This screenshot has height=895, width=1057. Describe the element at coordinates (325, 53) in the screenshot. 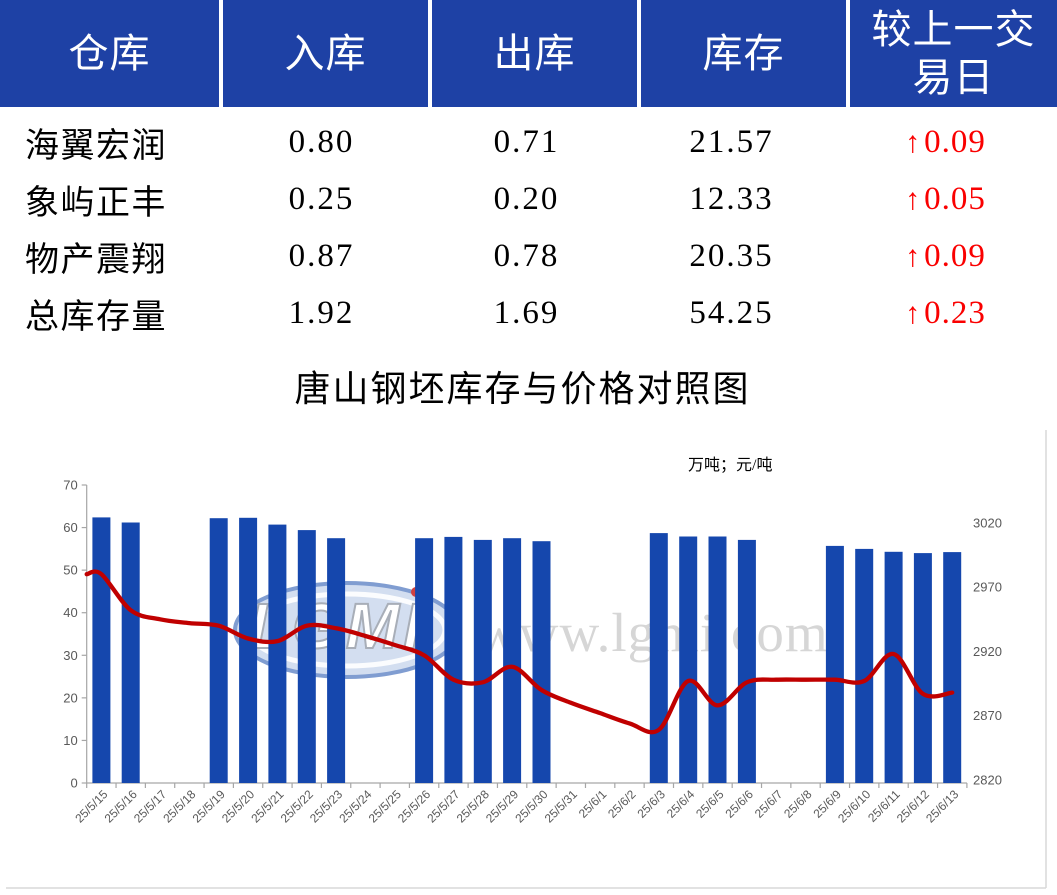

I see `col-header-1: 入库` at that location.